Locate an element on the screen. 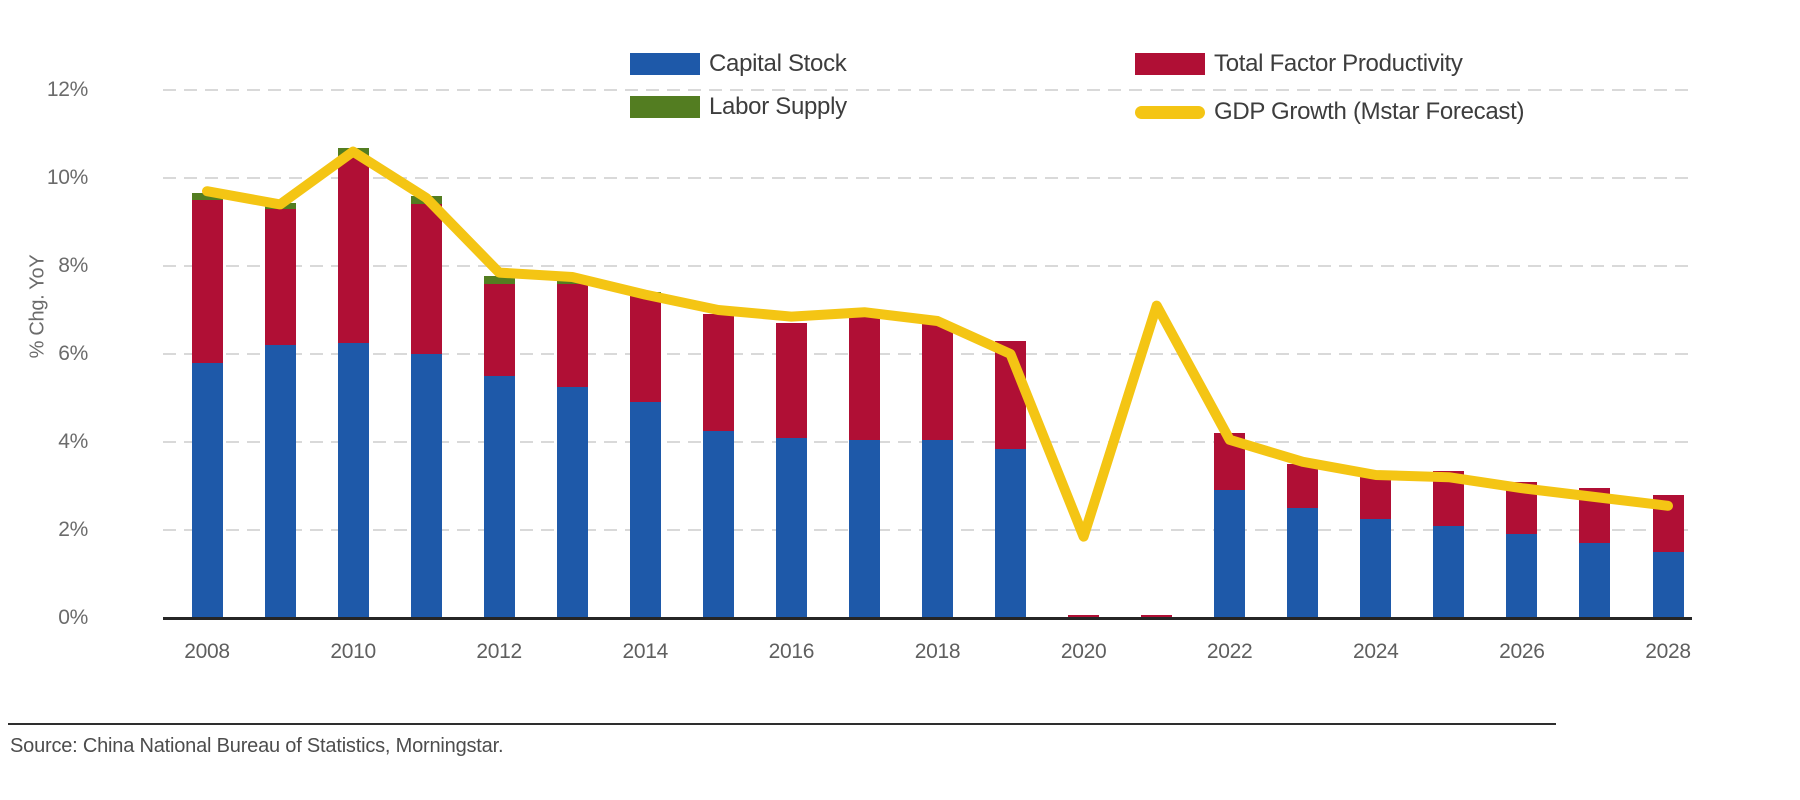  bar-2026-total-factor-productivity is located at coordinates (1522, 508).